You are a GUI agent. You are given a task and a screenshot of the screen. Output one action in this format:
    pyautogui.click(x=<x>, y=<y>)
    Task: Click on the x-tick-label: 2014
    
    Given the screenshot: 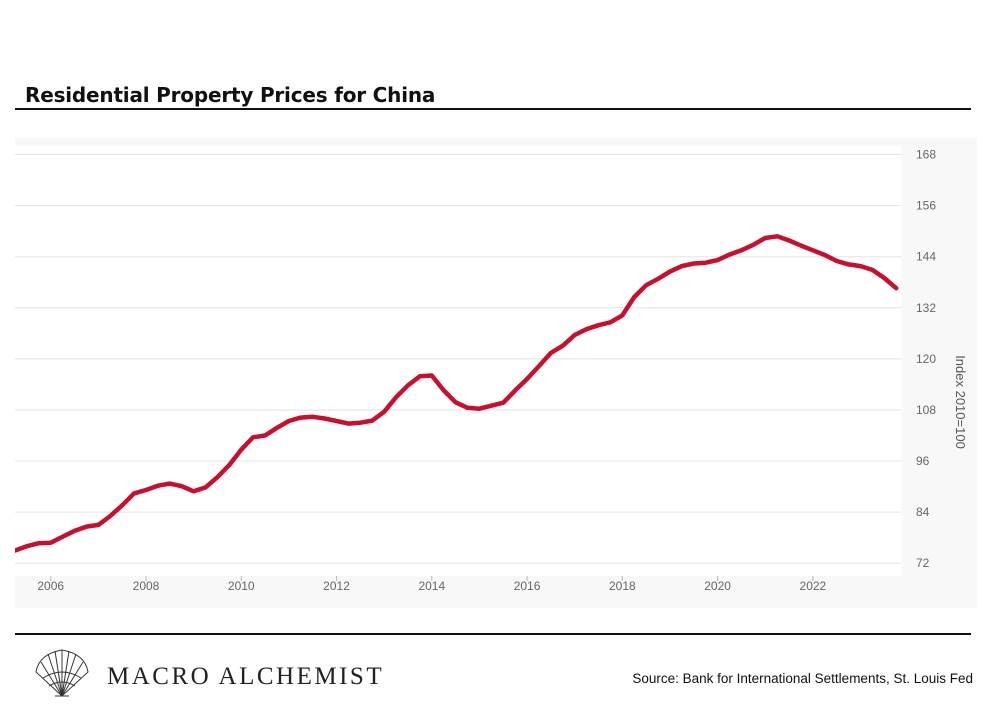 What is the action you would take?
    pyautogui.click(x=431, y=586)
    